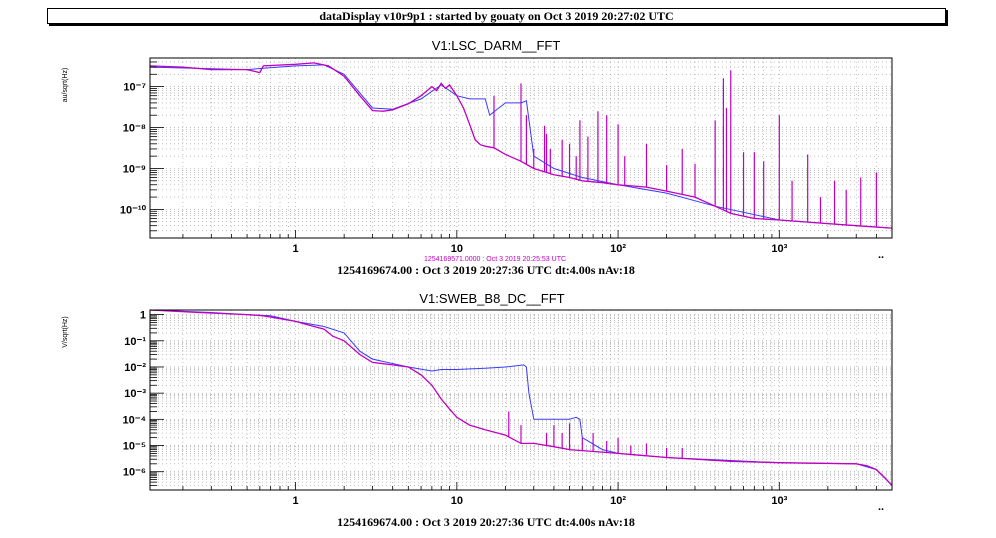 The height and width of the screenshot is (538, 996). What do you see at coordinates (589, 252) in the screenshot?
I see `plot-1-x-tick-labels: 1 10 10² 10³ ..` at bounding box center [589, 252].